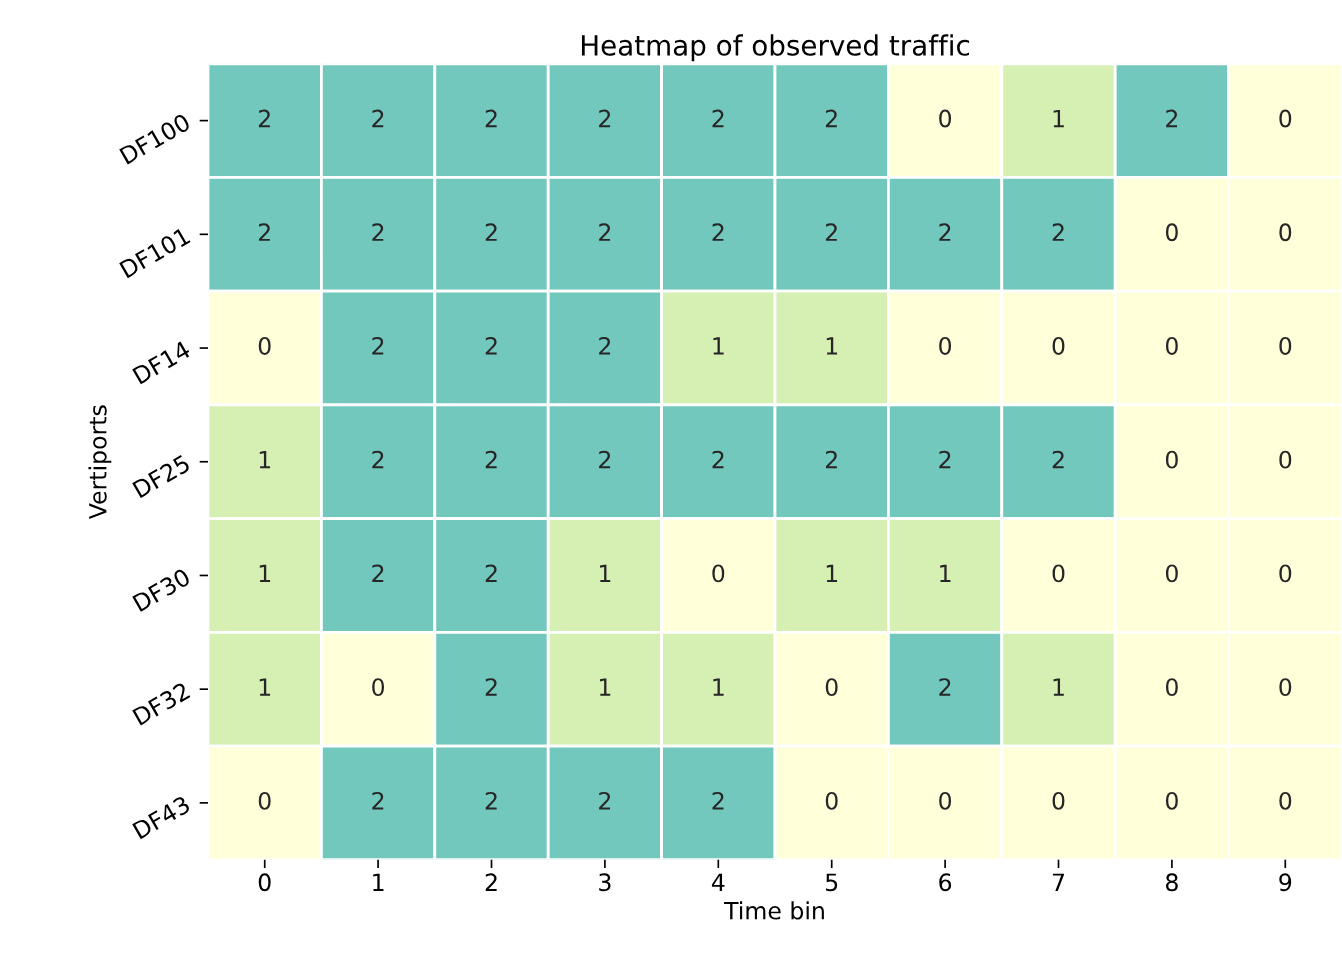 The width and height of the screenshot is (1342, 966). What do you see at coordinates (264, 882) in the screenshot?
I see `x-tick-label: 0` at bounding box center [264, 882].